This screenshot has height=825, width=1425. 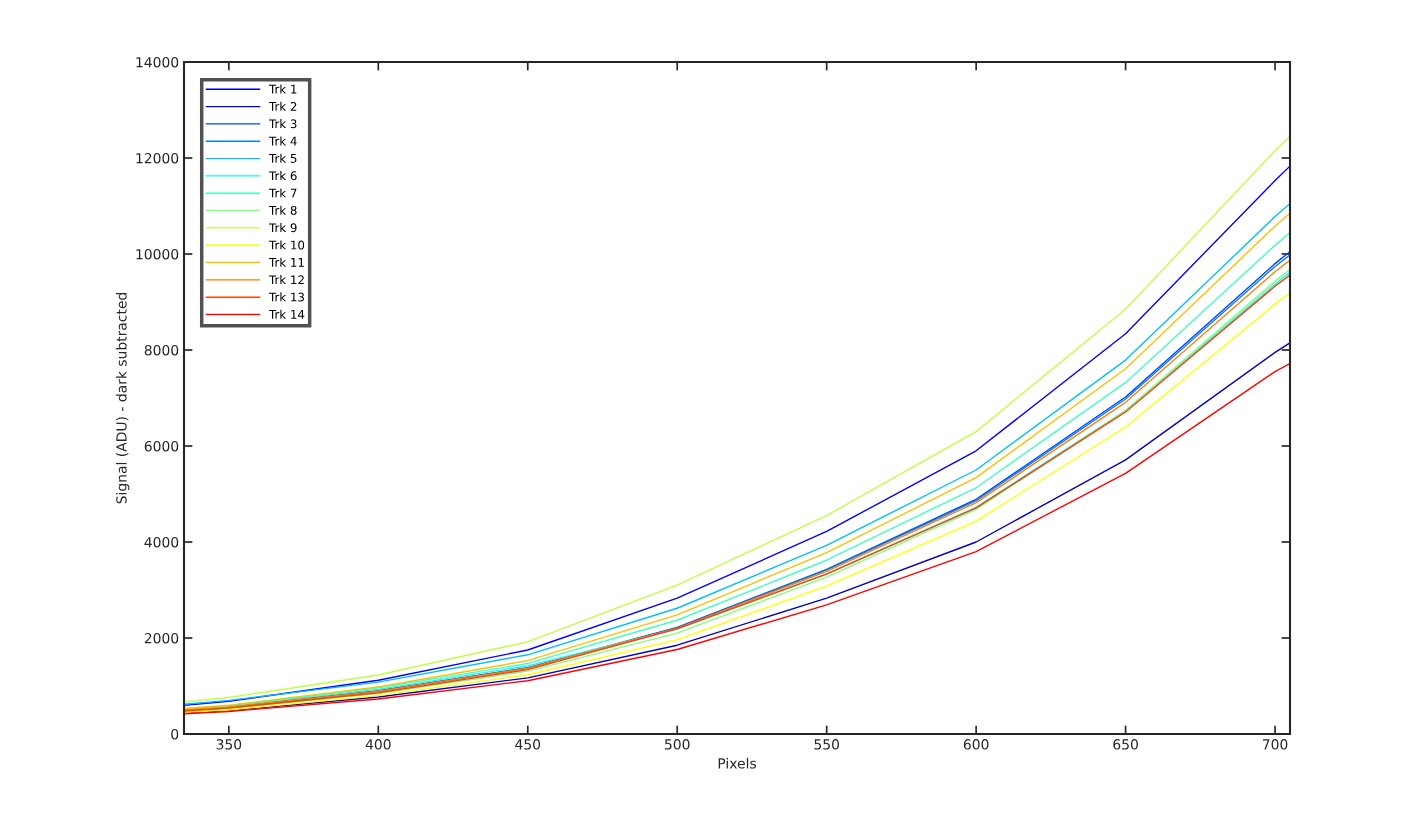 What do you see at coordinates (286, 280) in the screenshot?
I see `legend-label: Trk 12` at bounding box center [286, 280].